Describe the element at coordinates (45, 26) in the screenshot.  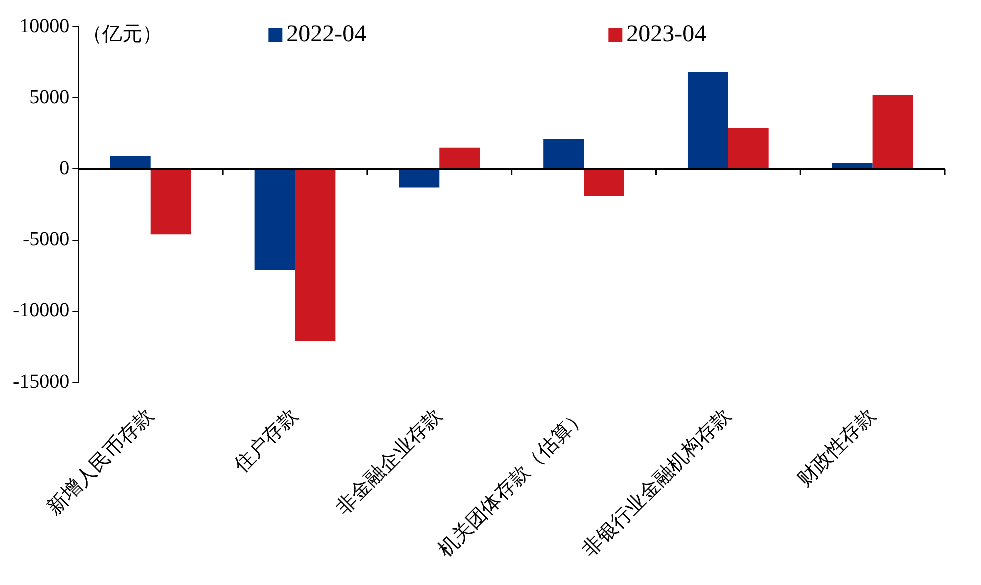
I see `y-tick-label: 10000` at that location.